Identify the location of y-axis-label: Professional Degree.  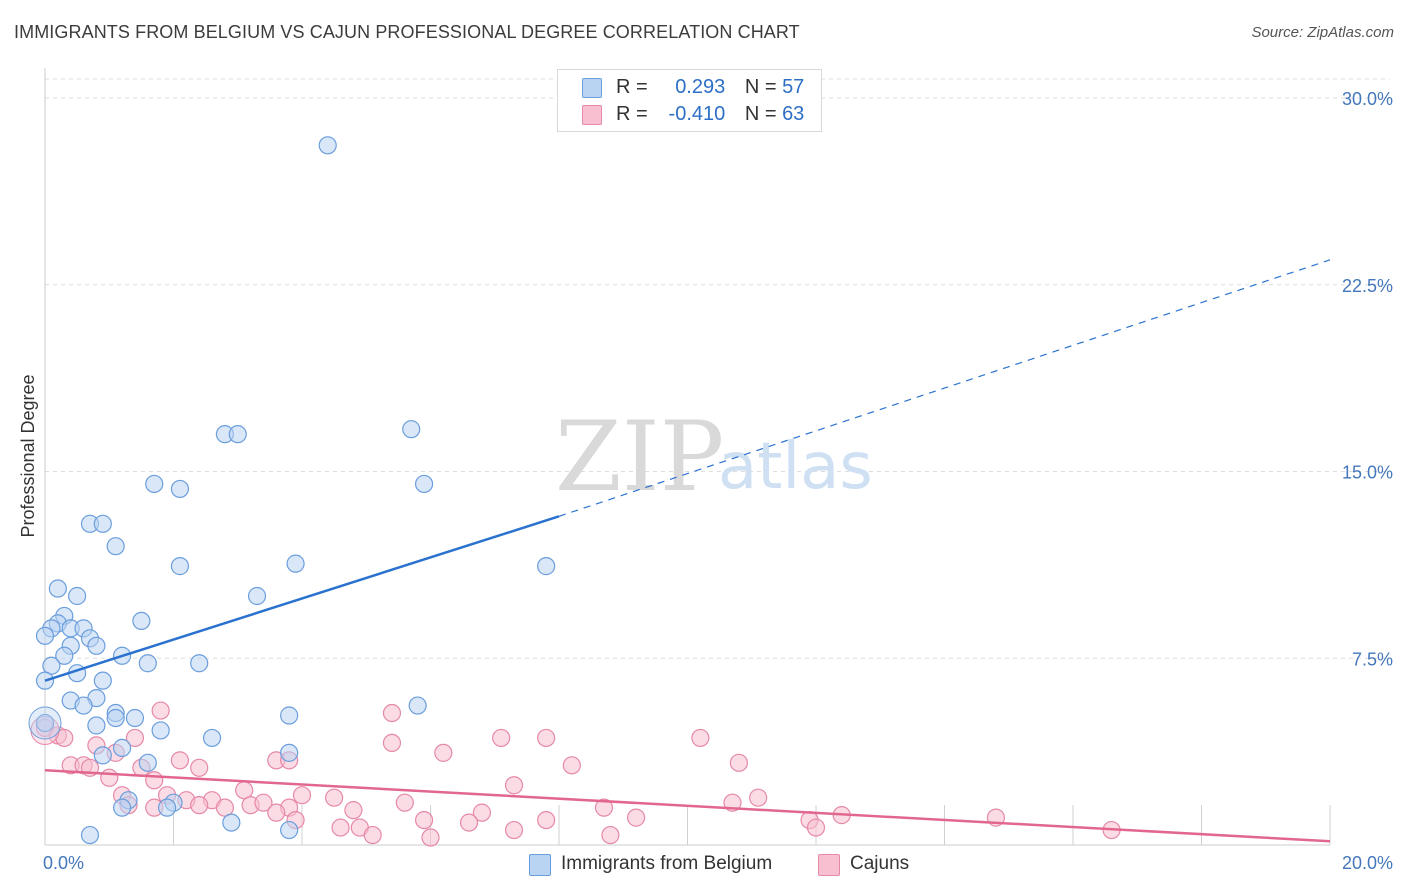
(28, 455).